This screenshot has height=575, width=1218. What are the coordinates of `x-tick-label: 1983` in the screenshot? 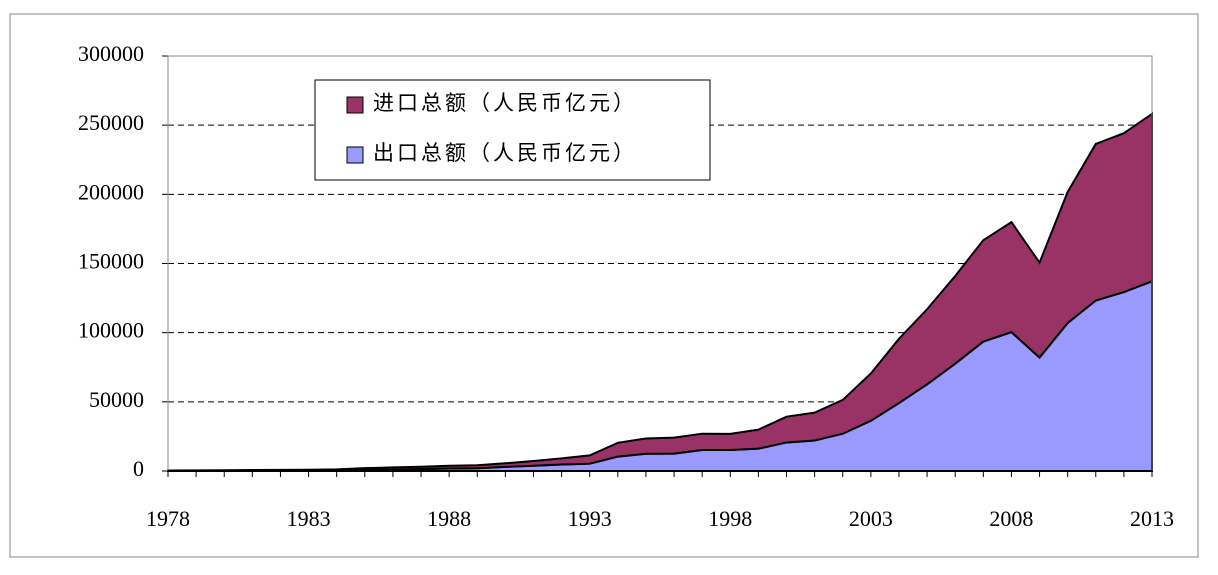 It's located at (309, 518).